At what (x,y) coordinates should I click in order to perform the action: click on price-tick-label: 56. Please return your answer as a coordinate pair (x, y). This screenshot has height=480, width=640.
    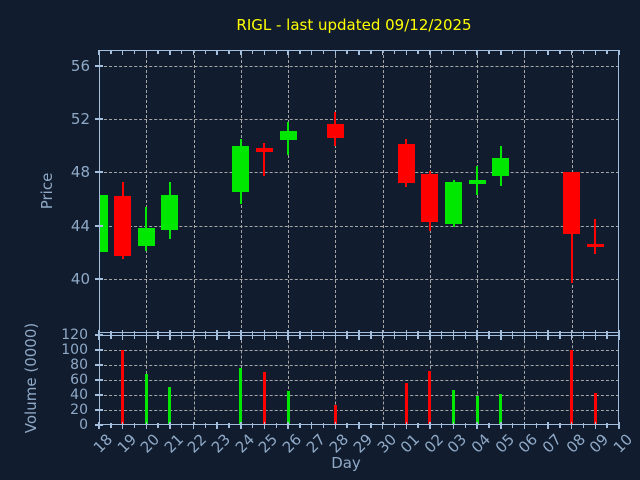
    Looking at the image, I should click on (80, 65).